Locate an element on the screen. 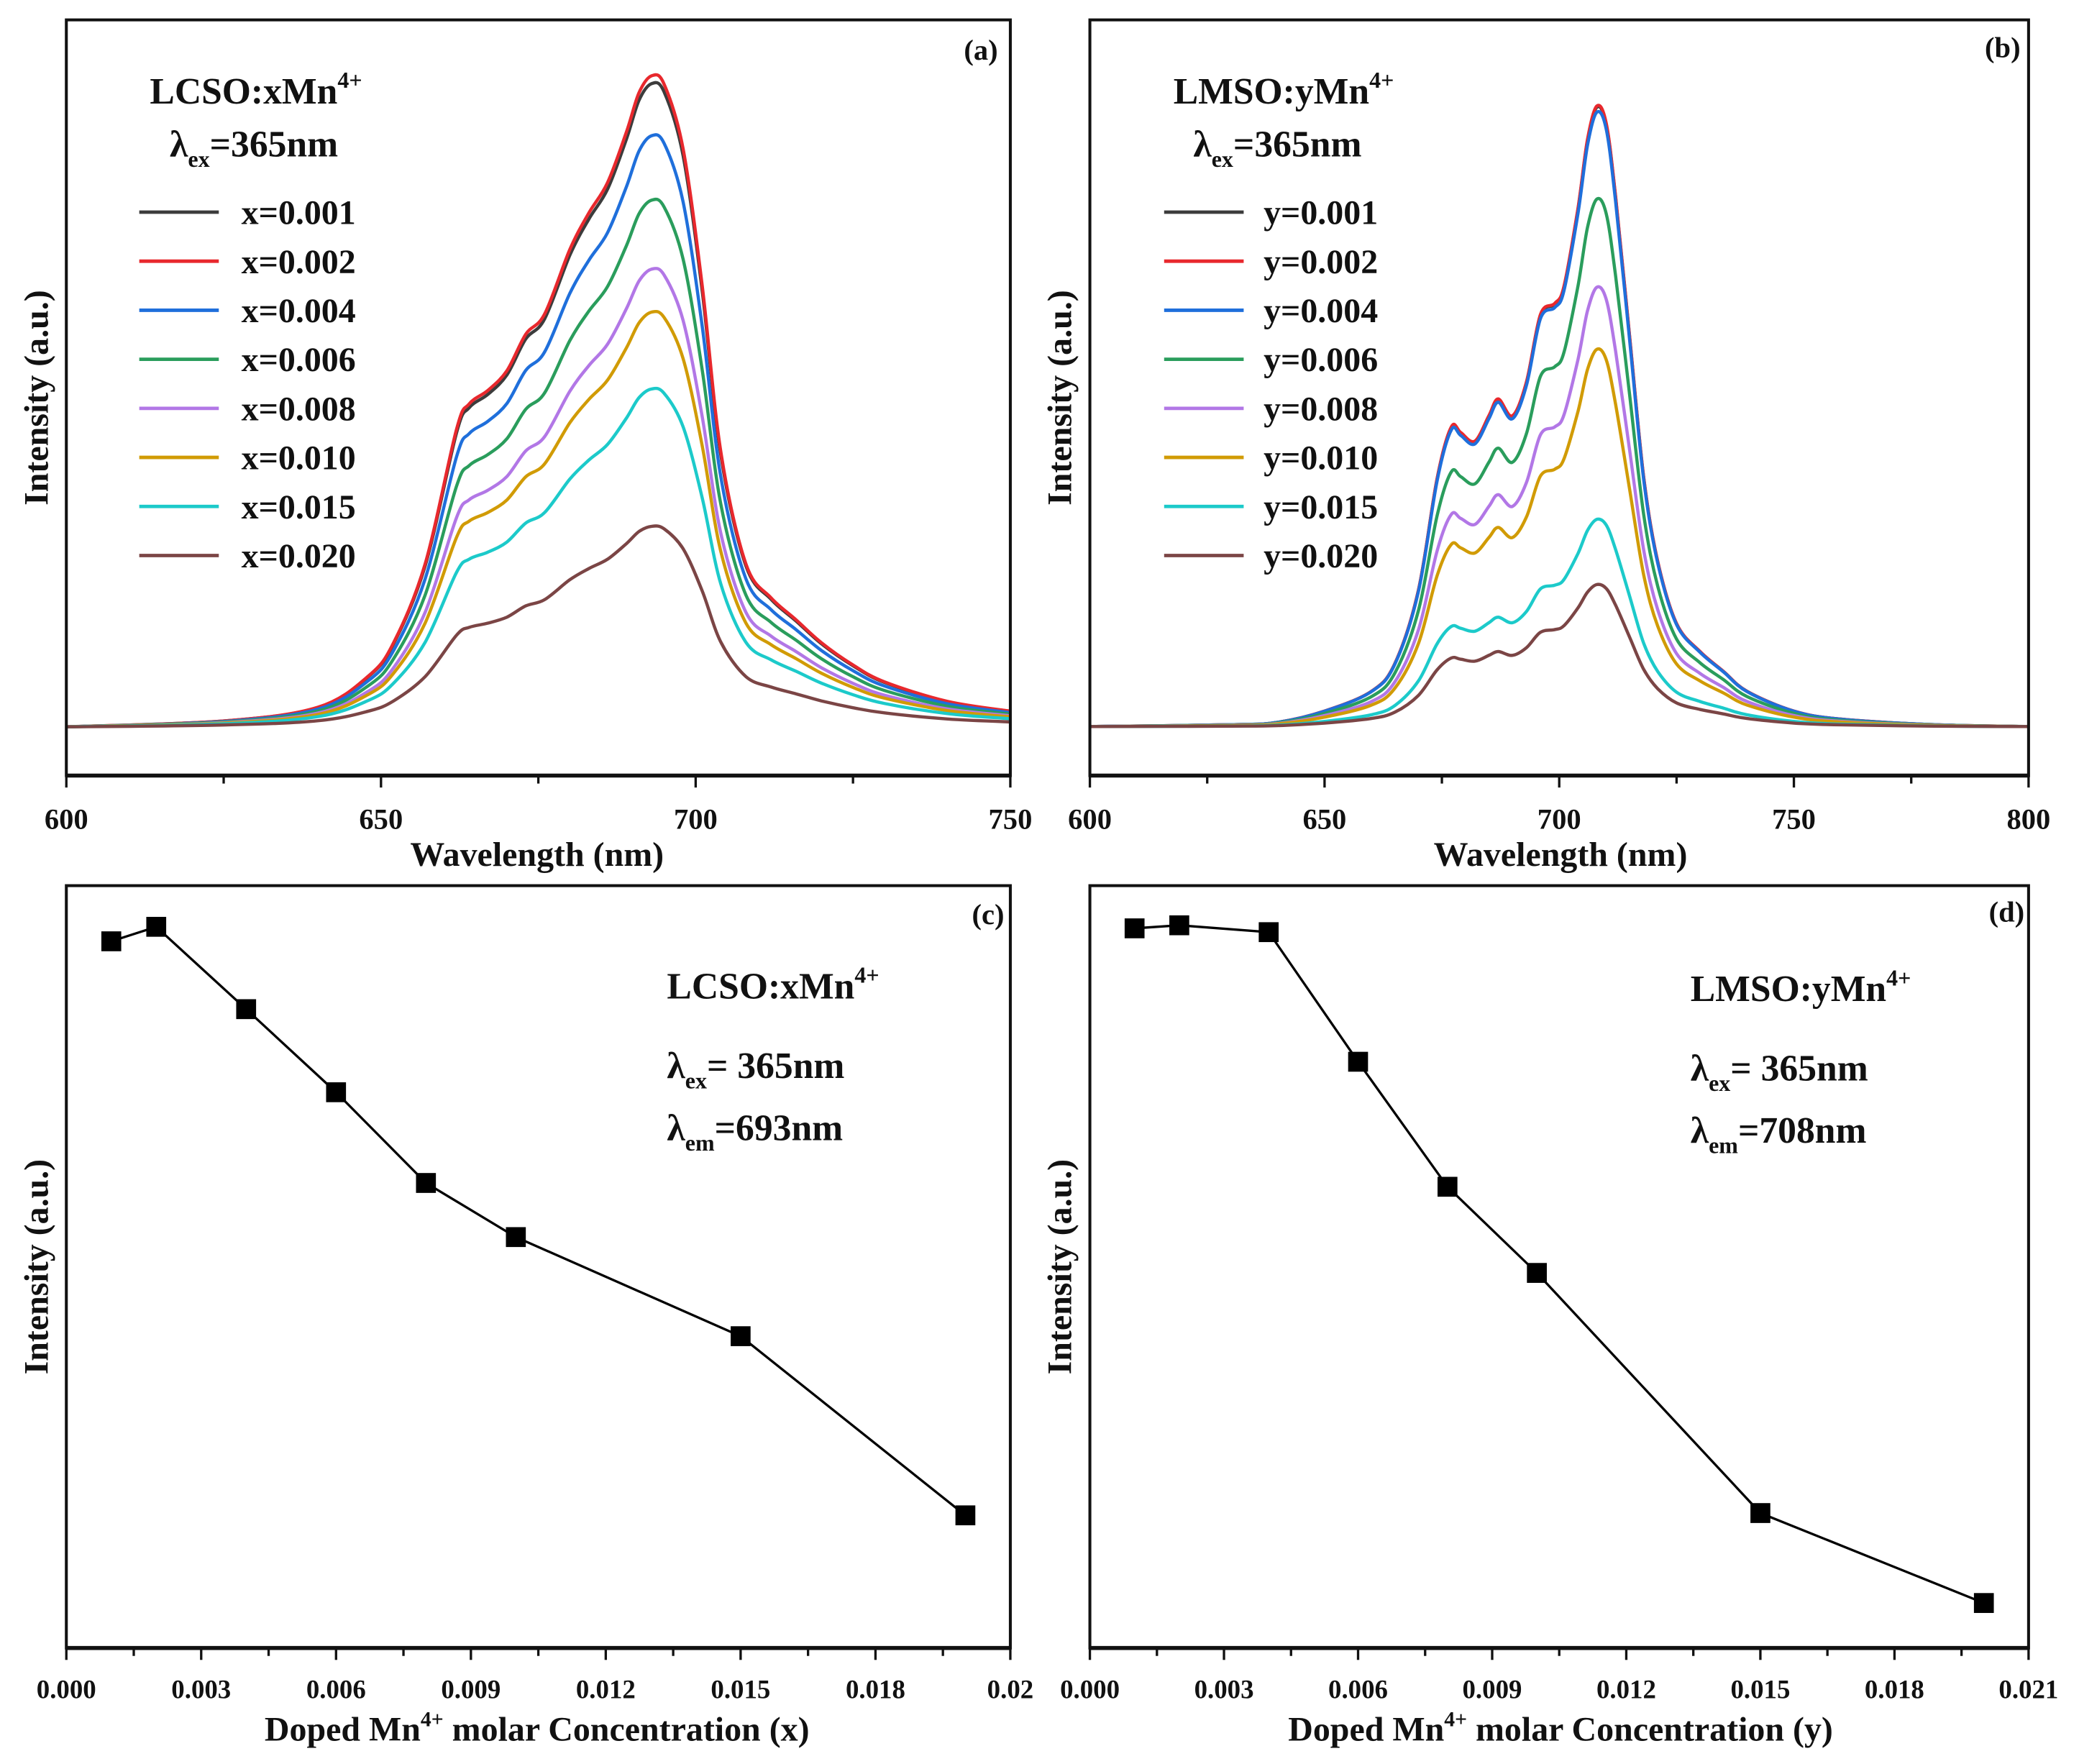  panel-label: (a) is located at coordinates (980, 50).